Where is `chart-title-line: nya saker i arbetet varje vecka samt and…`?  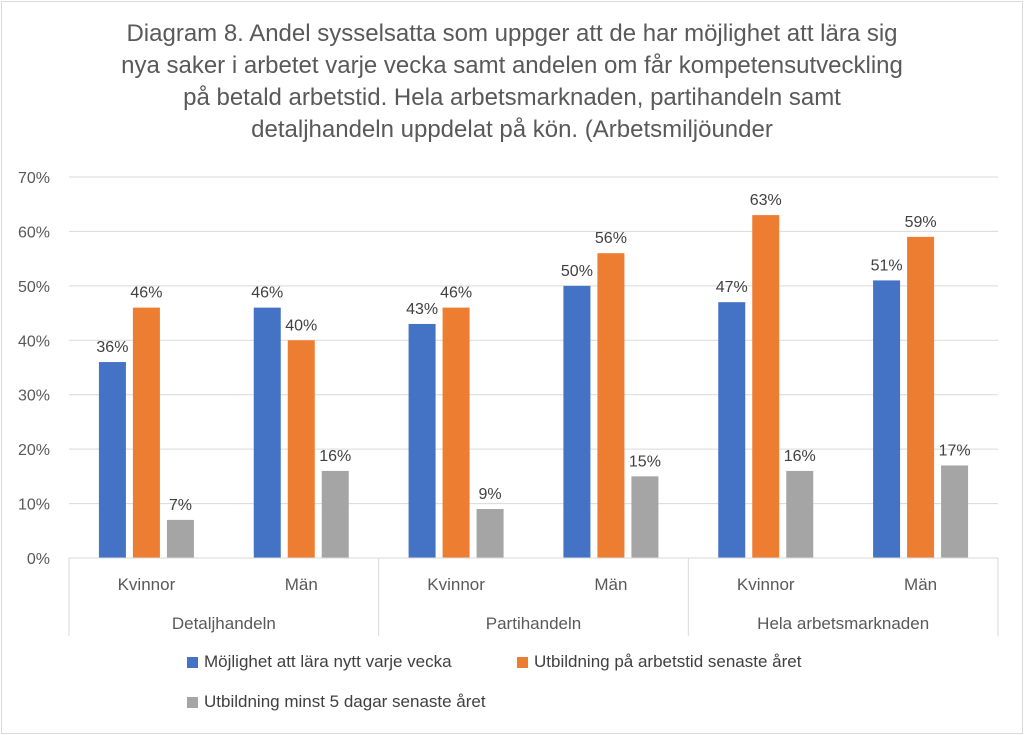 chart-title-line: nya saker i arbetet varje vecka samt and… is located at coordinates (512, 65).